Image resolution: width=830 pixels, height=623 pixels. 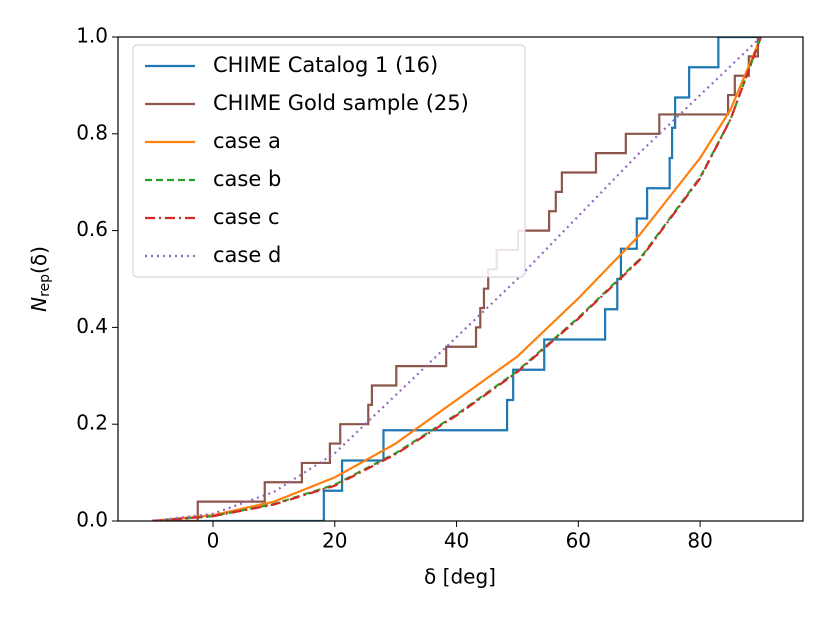 What do you see at coordinates (213, 541) in the screenshot?
I see `x-tick-label: 0` at bounding box center [213, 541].